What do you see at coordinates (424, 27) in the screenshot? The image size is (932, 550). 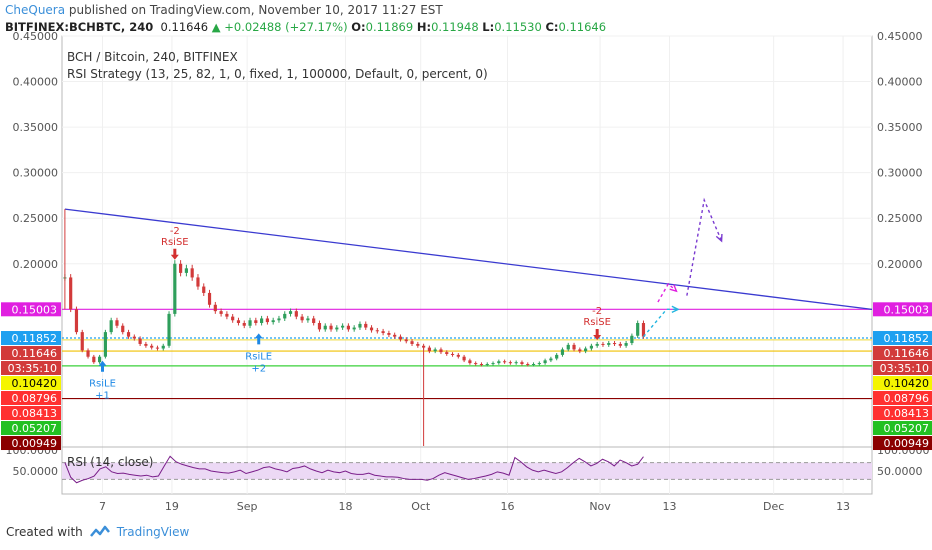 I see `high-label: H:` at bounding box center [424, 27].